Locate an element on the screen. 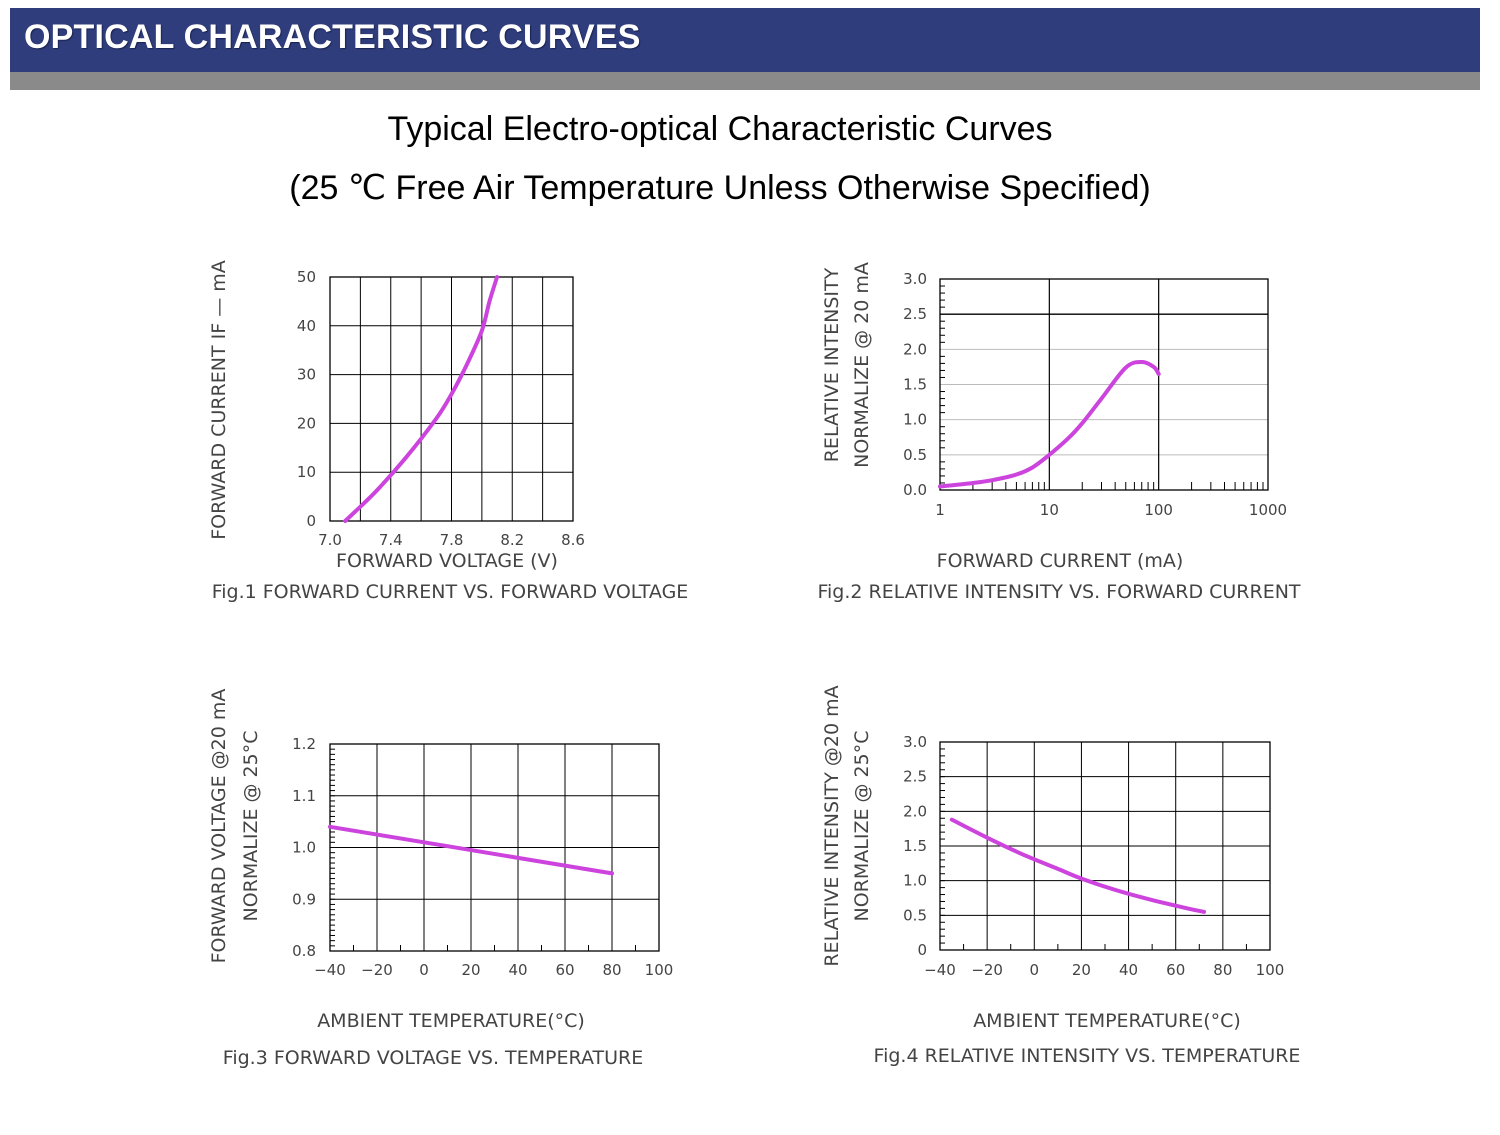 Image resolution: width=1500 pixels, height=1135 pixels. page-title: OPTICAL CHARACTERISTIC CURVES is located at coordinates (332, 37).